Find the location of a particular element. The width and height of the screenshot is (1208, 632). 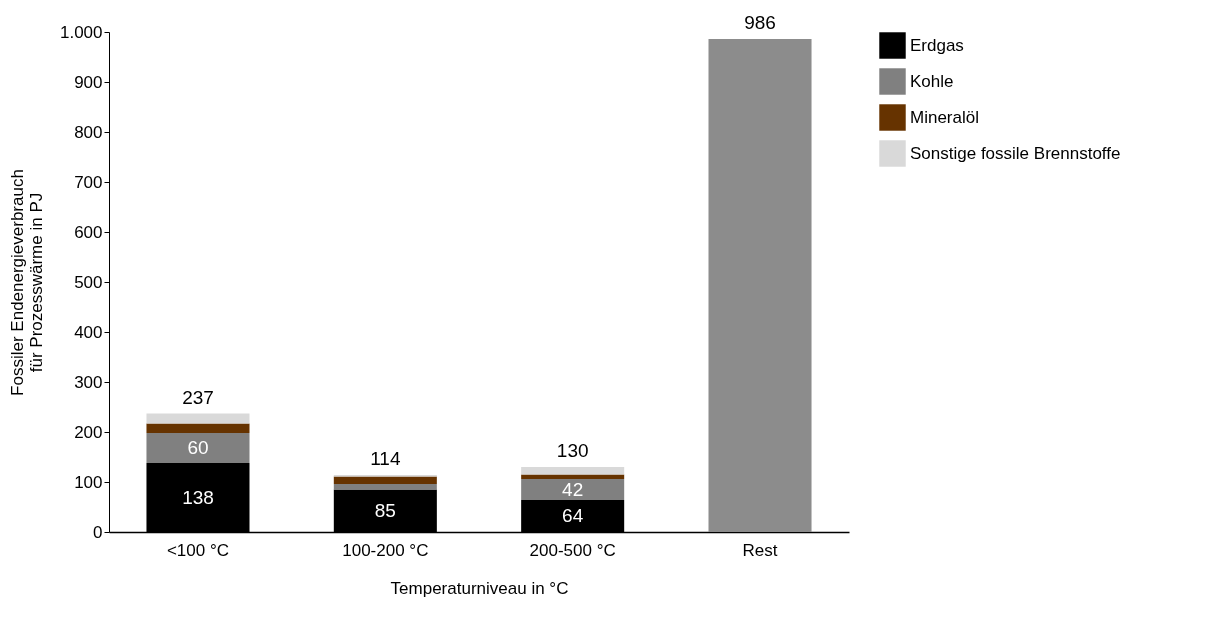

legend-label: Kohle is located at coordinates (932, 81).